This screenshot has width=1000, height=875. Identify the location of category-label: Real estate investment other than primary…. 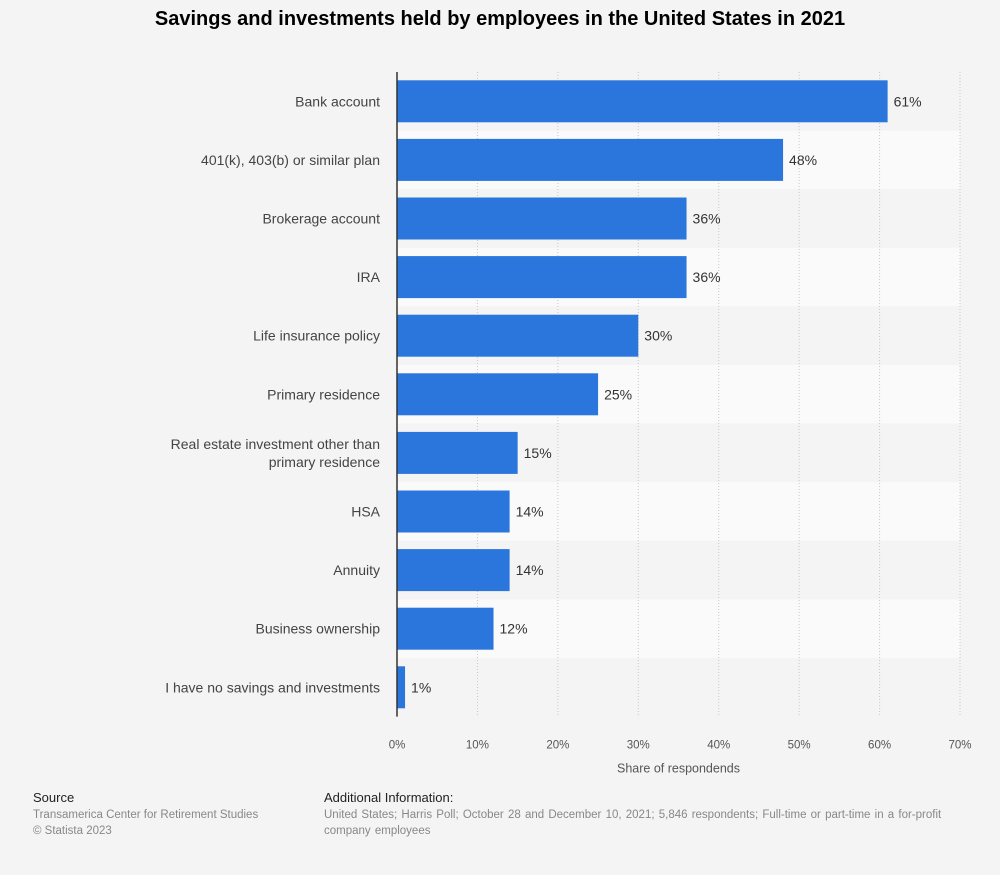
(276, 453).